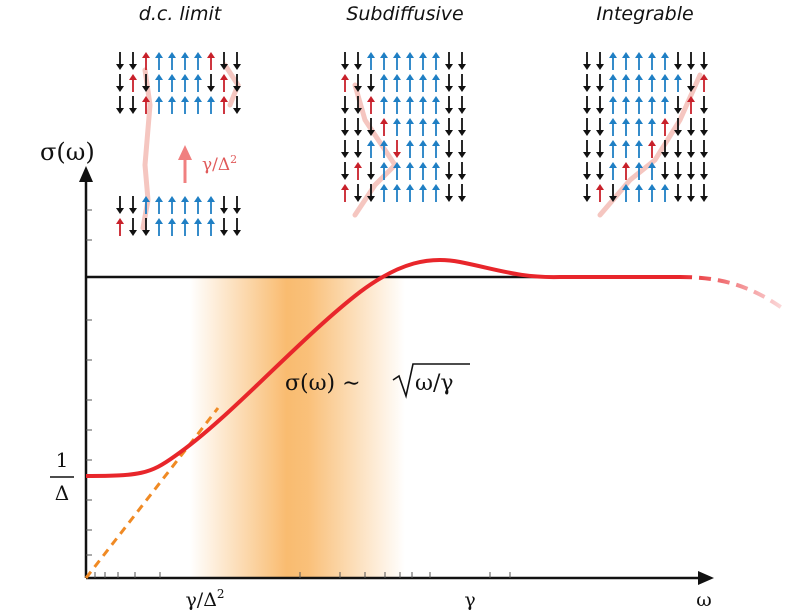 Image resolution: width=788 pixels, height=614 pixels. What do you see at coordinates (706, 578) in the screenshot?
I see `x-arrow` at bounding box center [706, 578].